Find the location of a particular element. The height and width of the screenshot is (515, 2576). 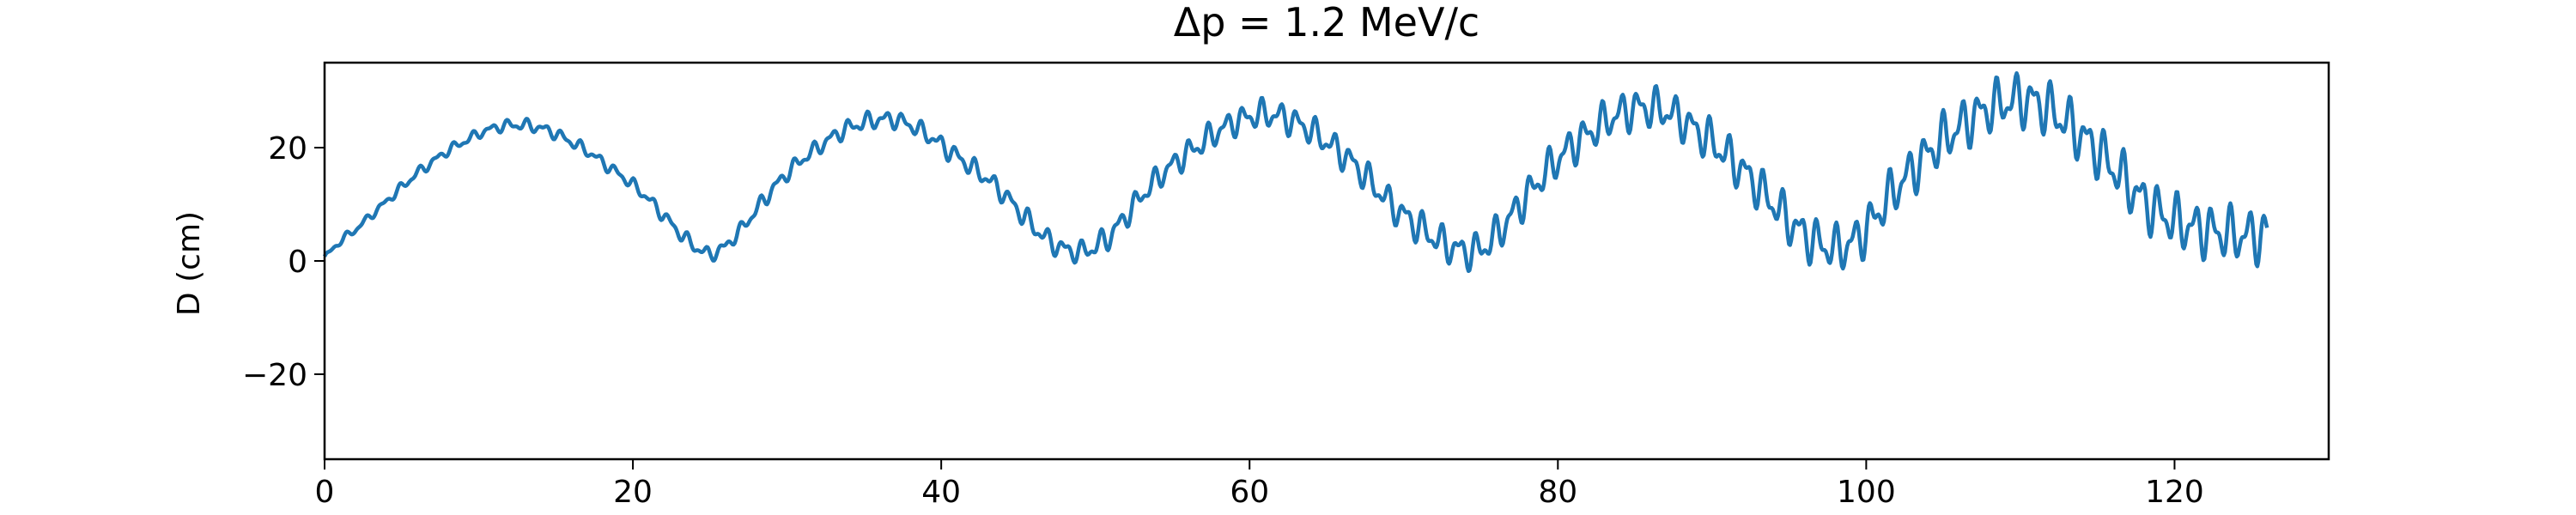

x-tick-label: 40 is located at coordinates (941, 492).